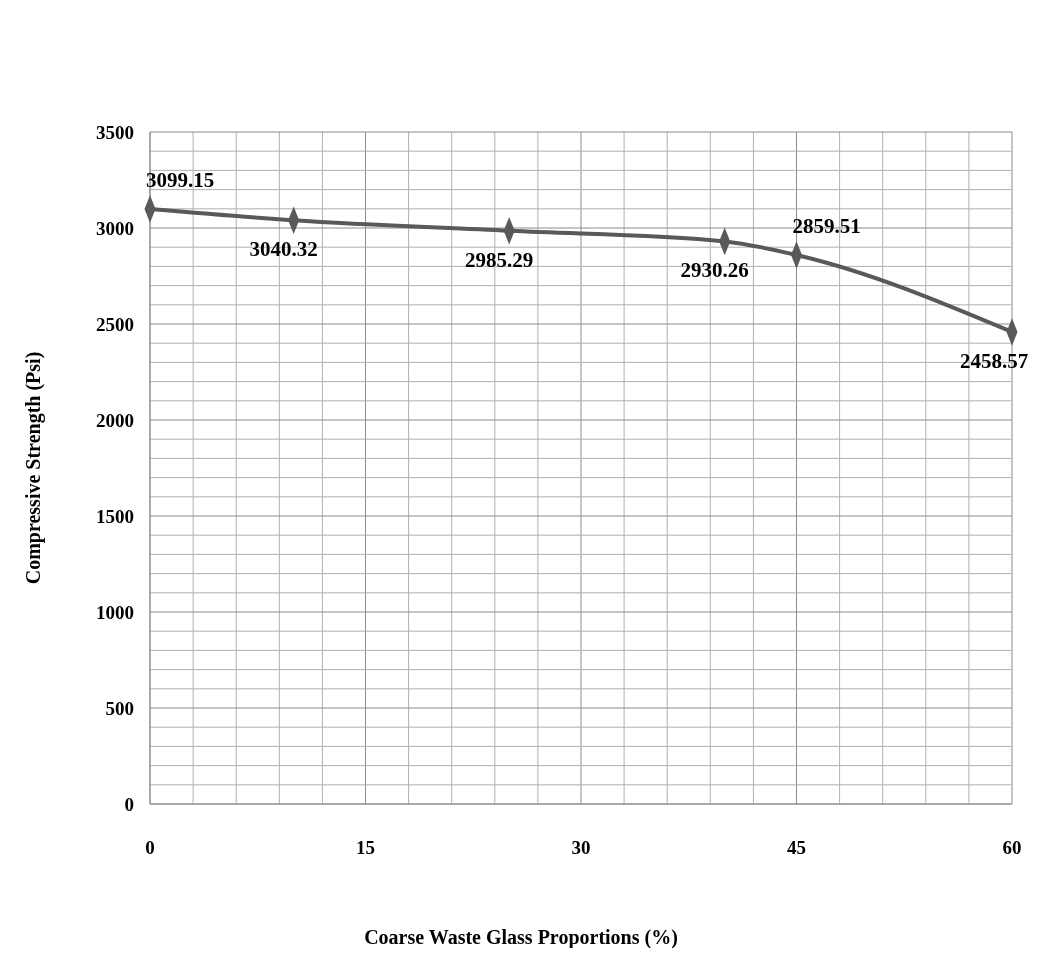  I want to click on data-label: 3099.15, so click(180, 179).